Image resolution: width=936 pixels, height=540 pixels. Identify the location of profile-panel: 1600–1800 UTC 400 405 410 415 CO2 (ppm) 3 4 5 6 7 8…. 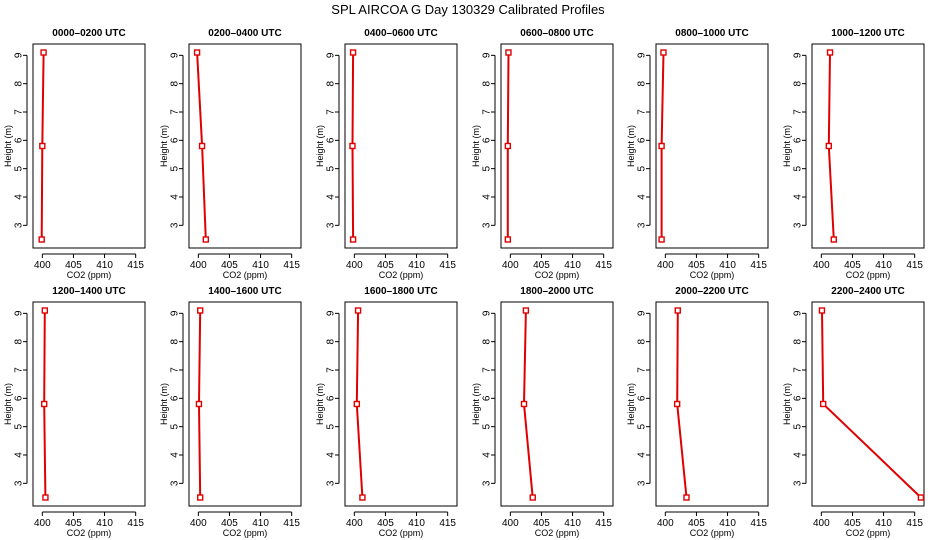
(386, 412).